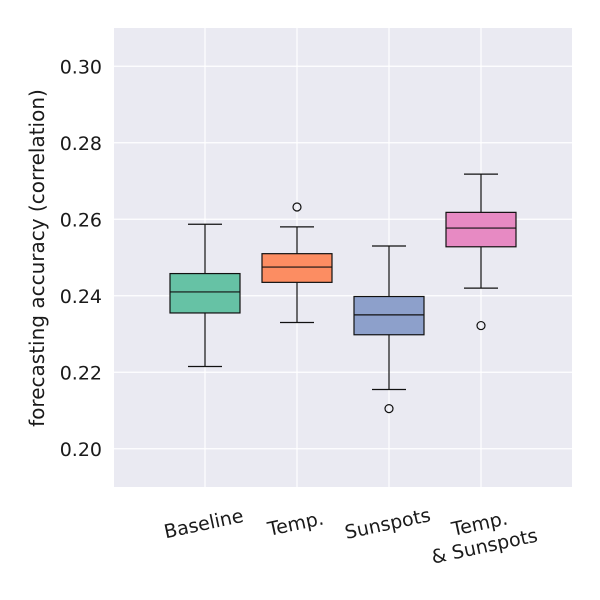 This screenshot has height=600, width=600. I want to click on x-tick-label-line: Baseline, so click(203, 524).